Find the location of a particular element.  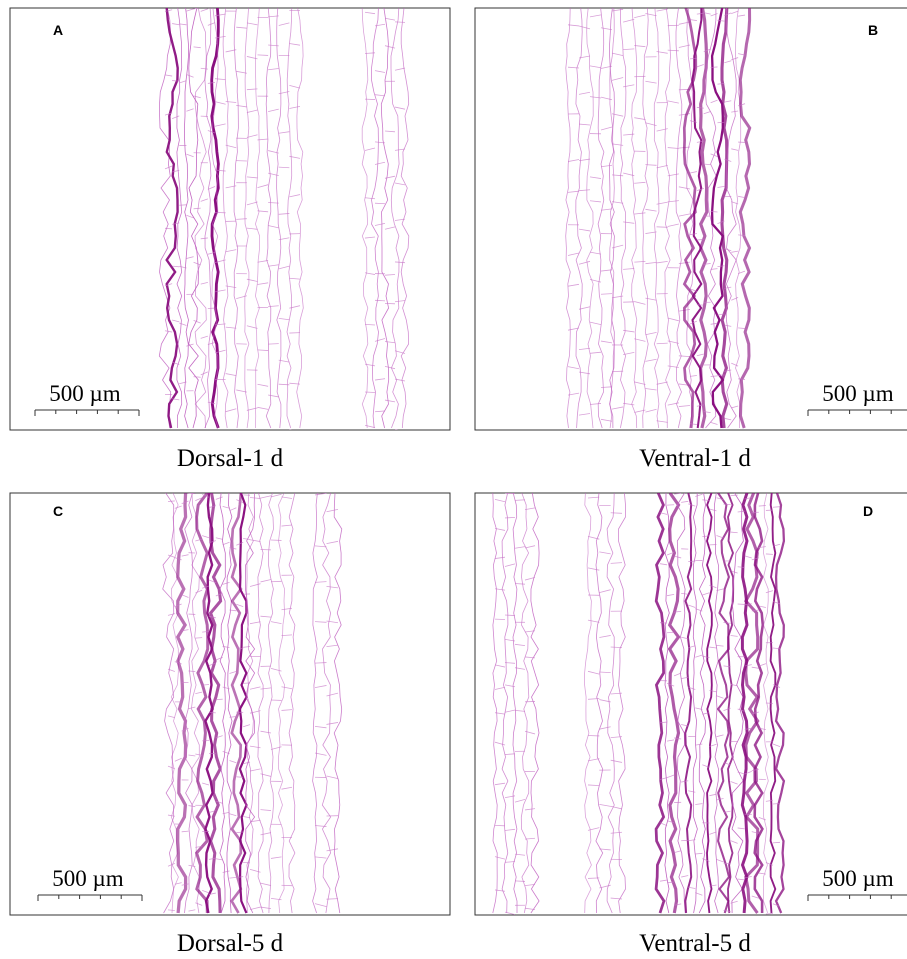

scale-bar-label: 500 µm is located at coordinates (85, 393).